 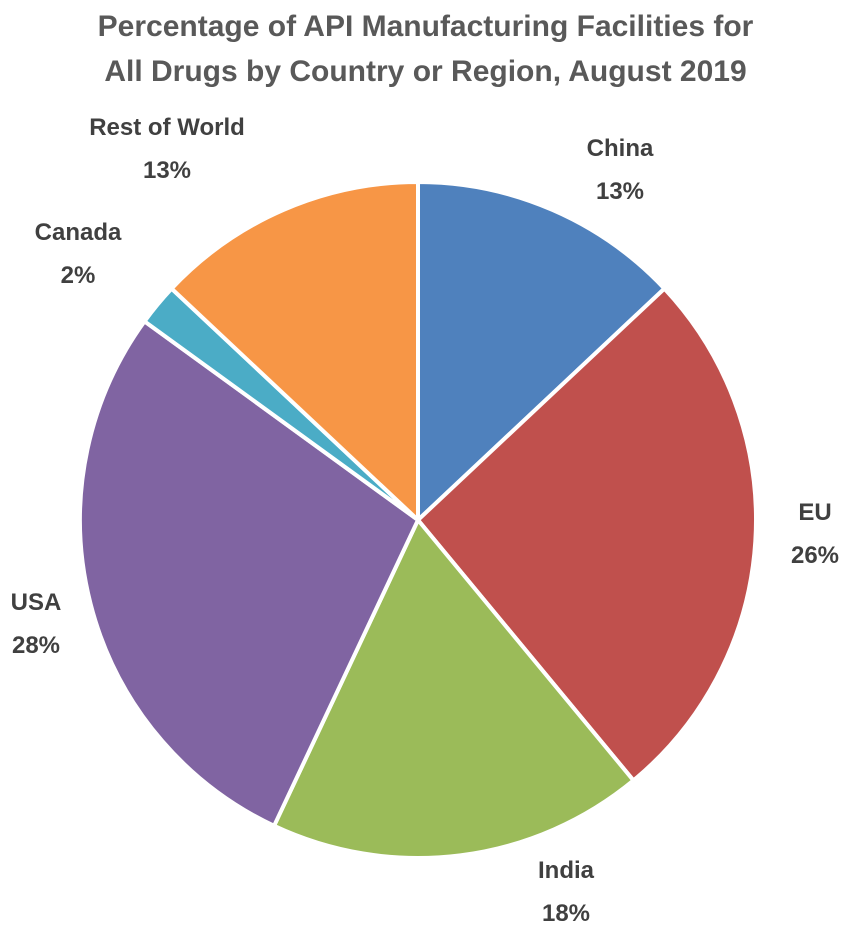 I want to click on slice-label-name-eu: EU, so click(x=814, y=512).